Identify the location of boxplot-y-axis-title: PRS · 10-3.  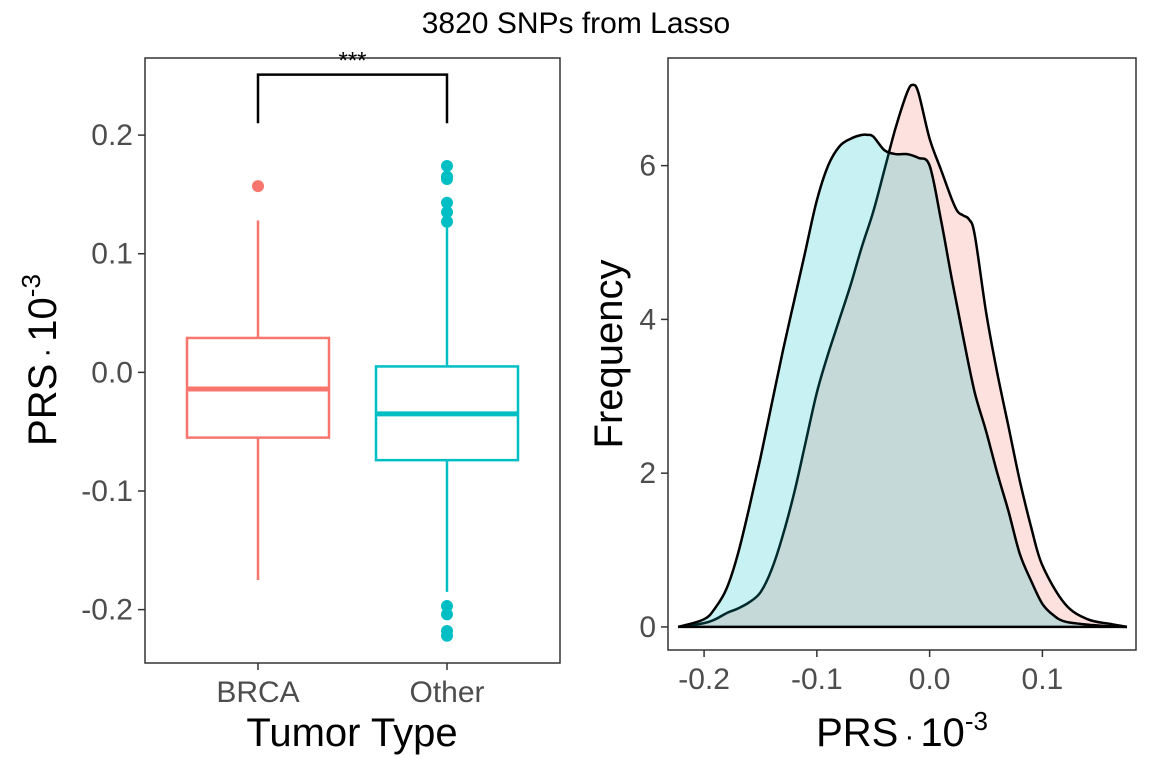
(40, 360).